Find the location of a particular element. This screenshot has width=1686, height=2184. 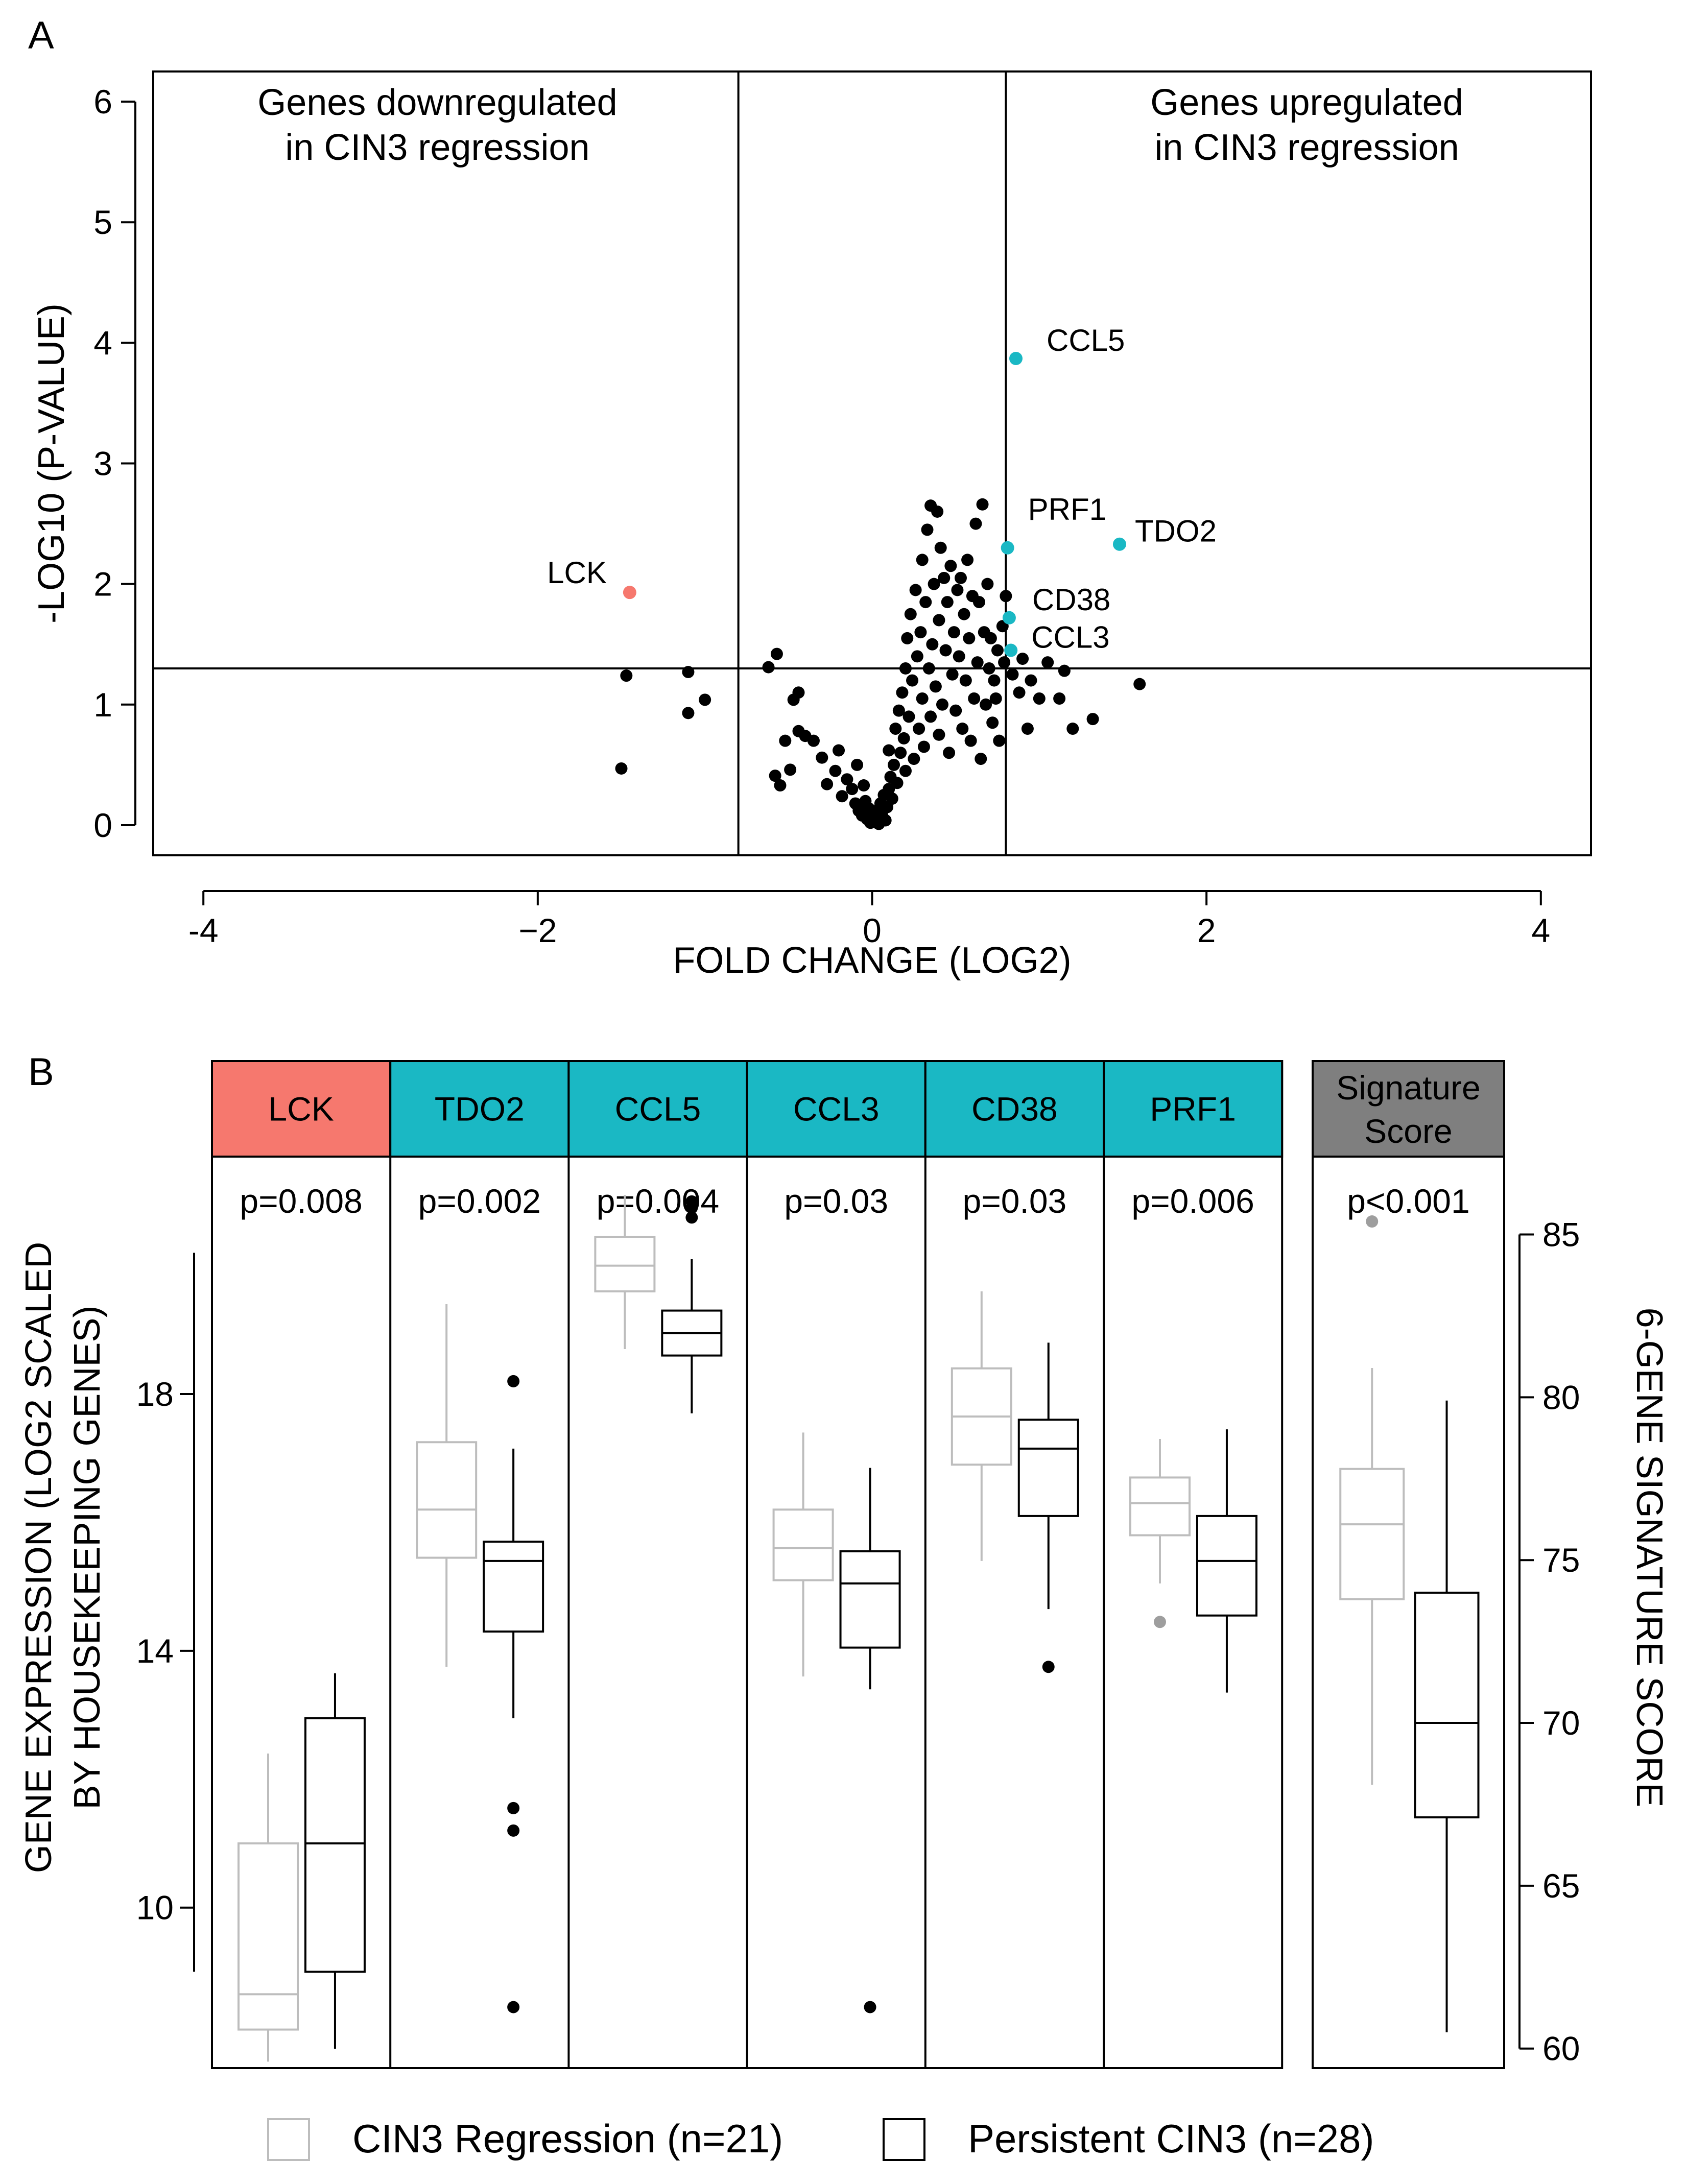

group-header-label-cd38: CD38 is located at coordinates (1015, 1109).